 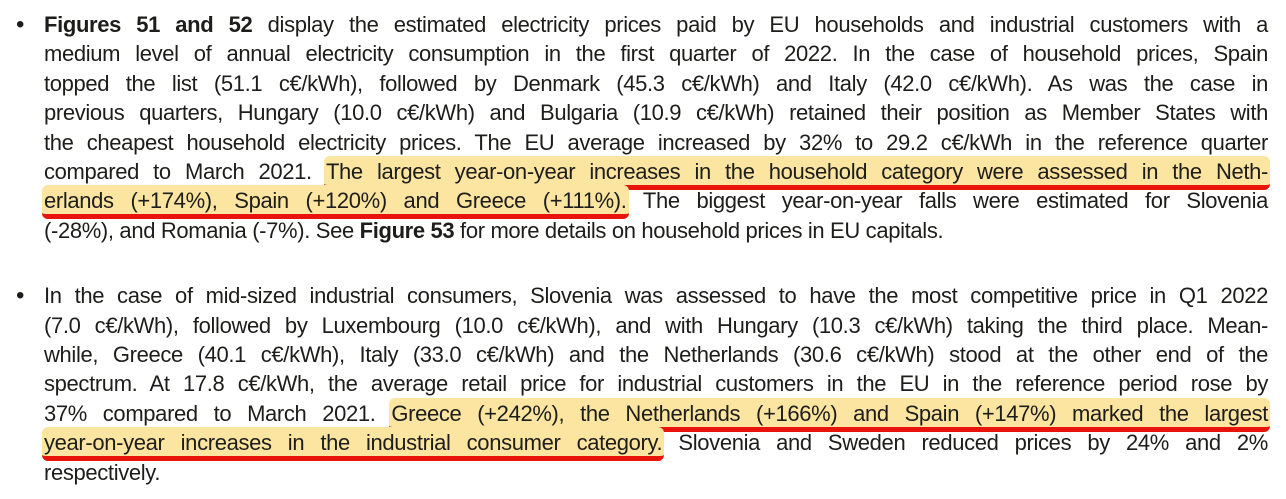 What do you see at coordinates (218, 413) in the screenshot?
I see `text-segment: 37% compared to March 2021.` at bounding box center [218, 413].